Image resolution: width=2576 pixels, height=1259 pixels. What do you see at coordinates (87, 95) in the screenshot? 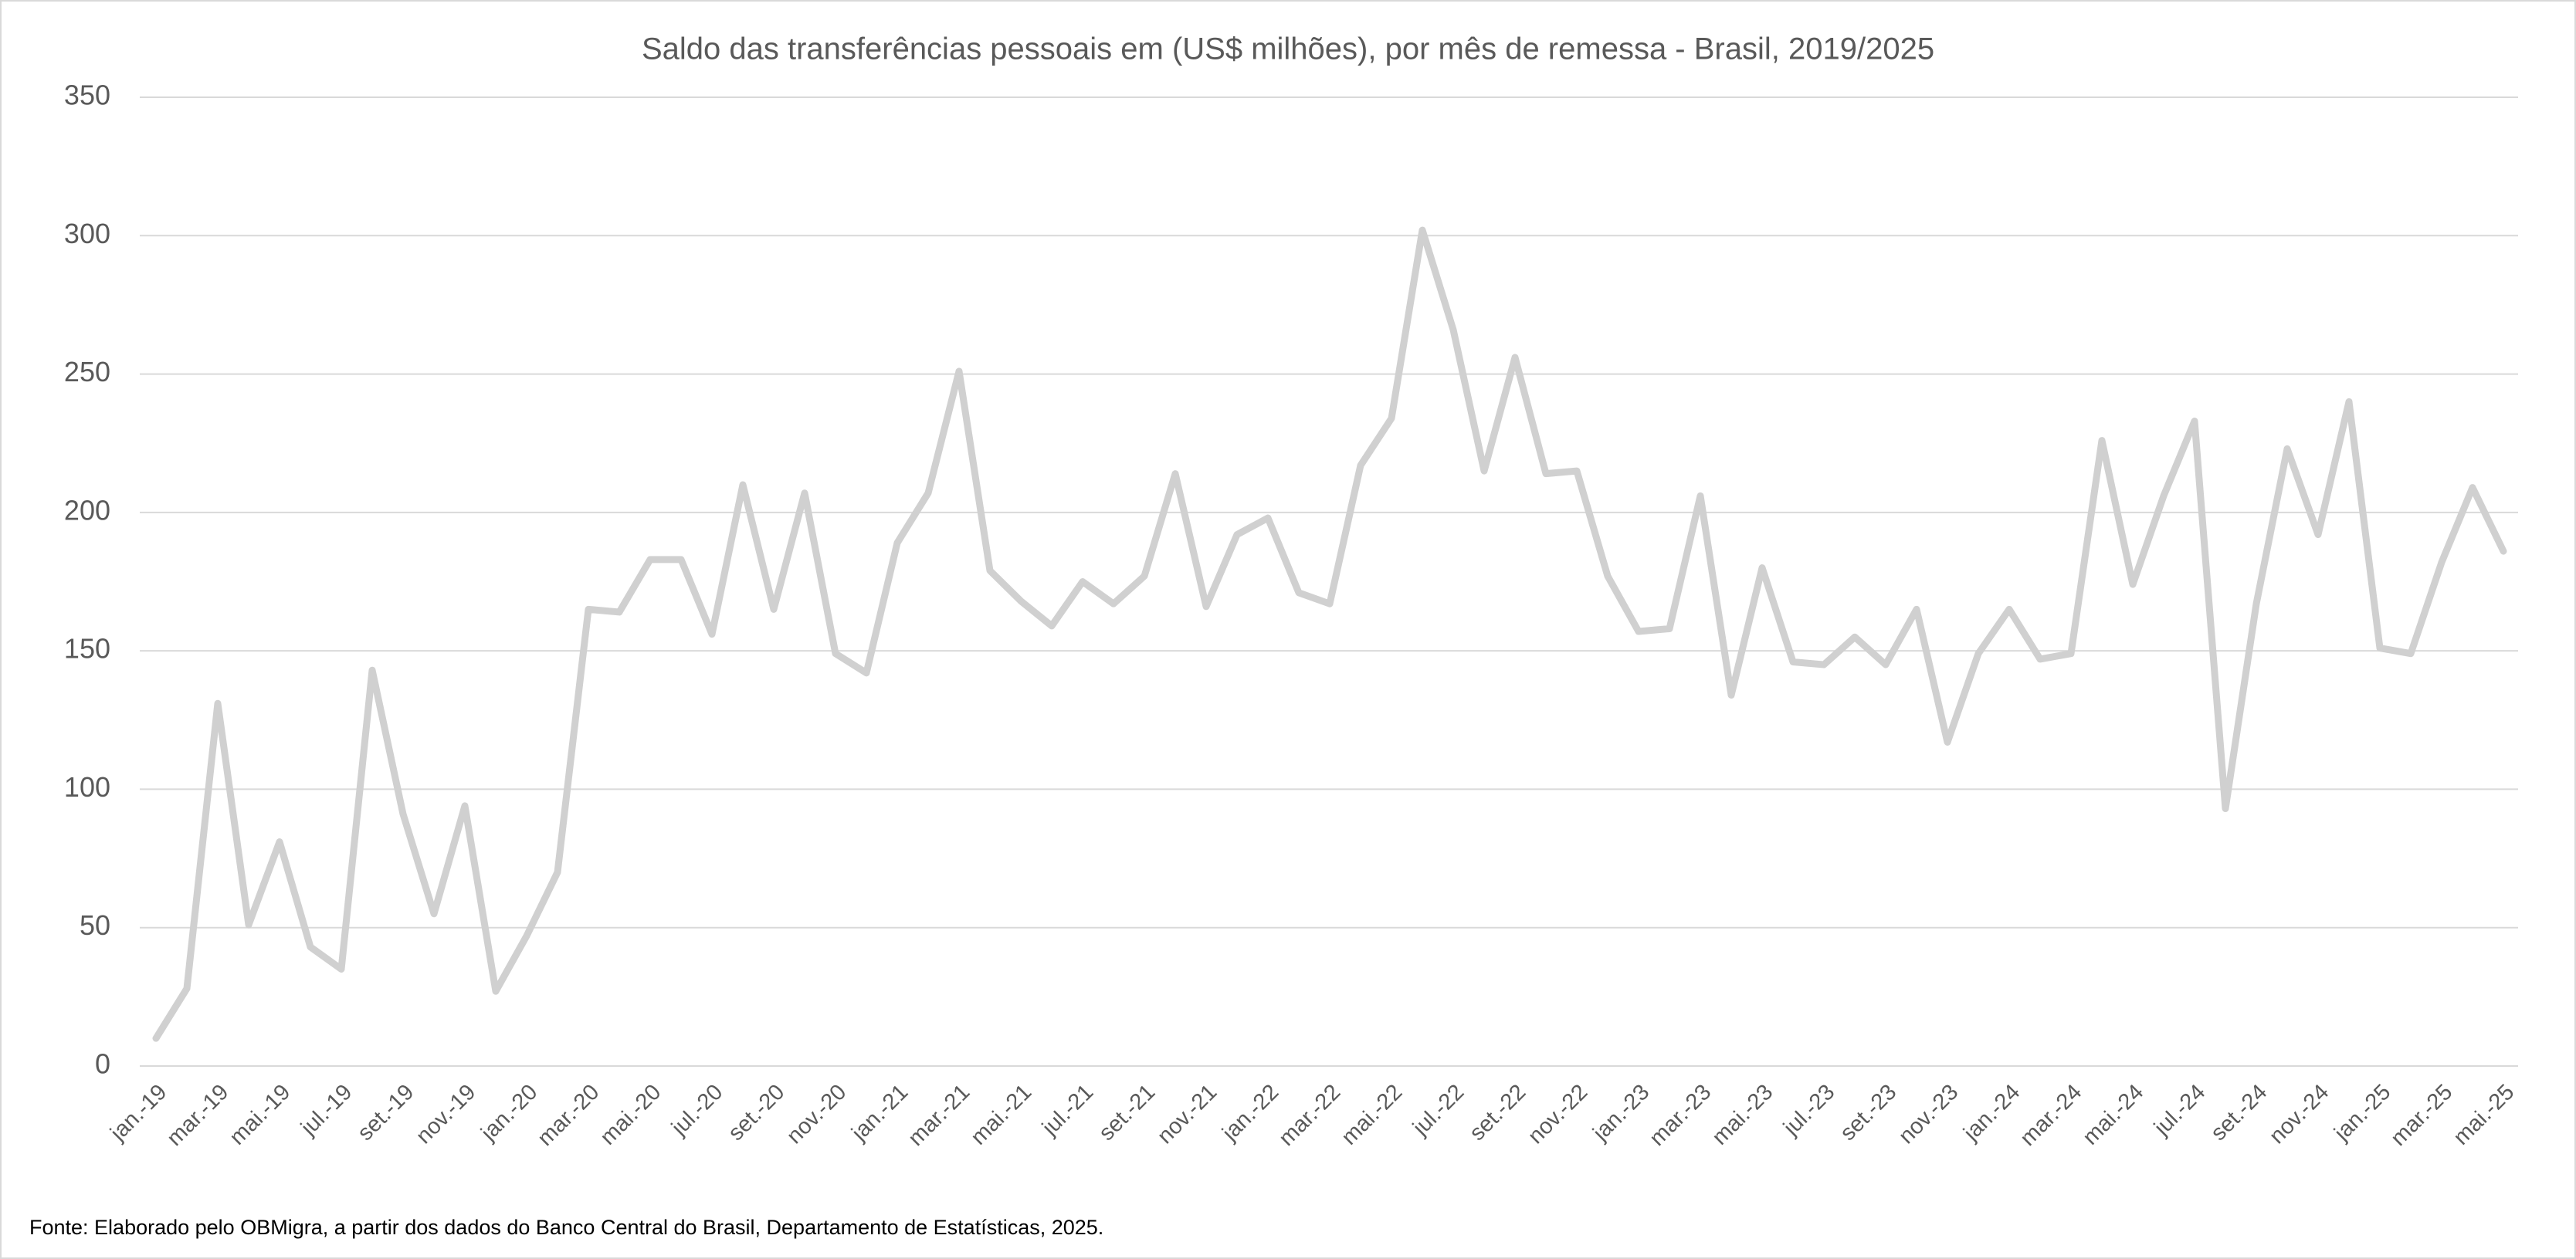
I see `y-tick-label: 350` at bounding box center [87, 95].